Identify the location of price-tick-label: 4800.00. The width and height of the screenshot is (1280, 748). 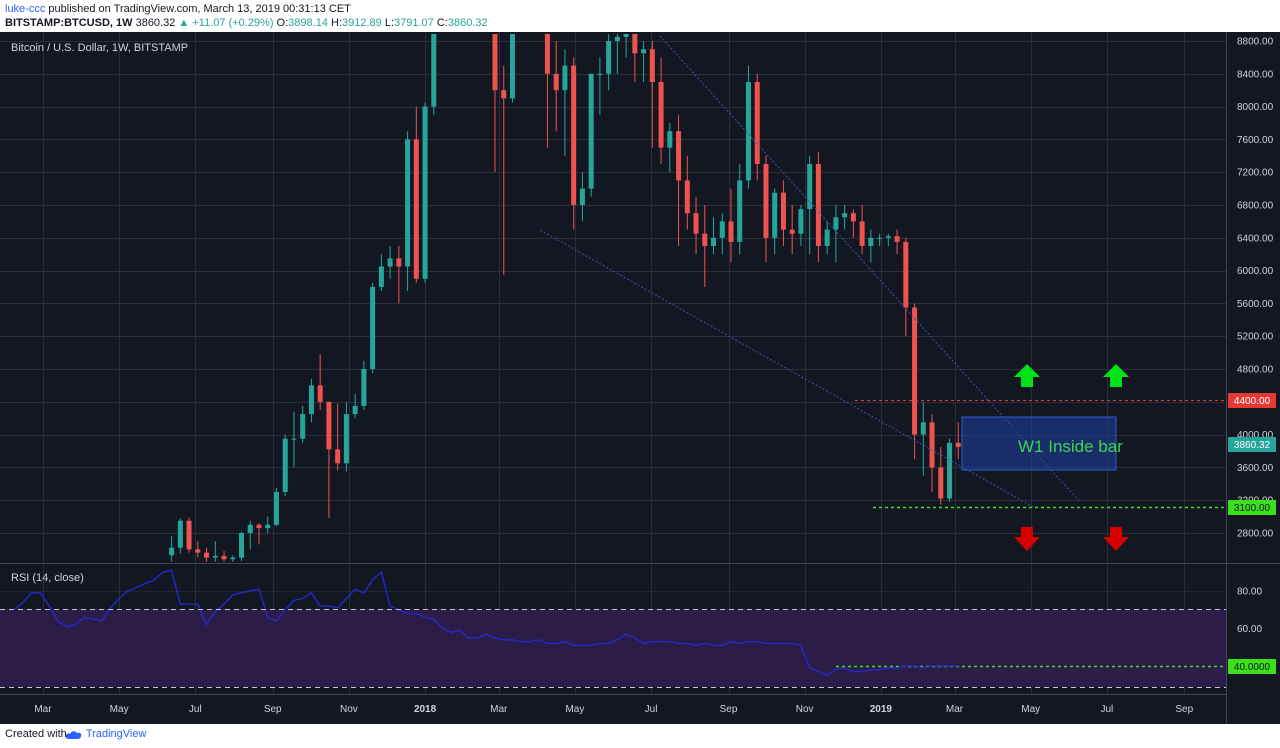
(1255, 370).